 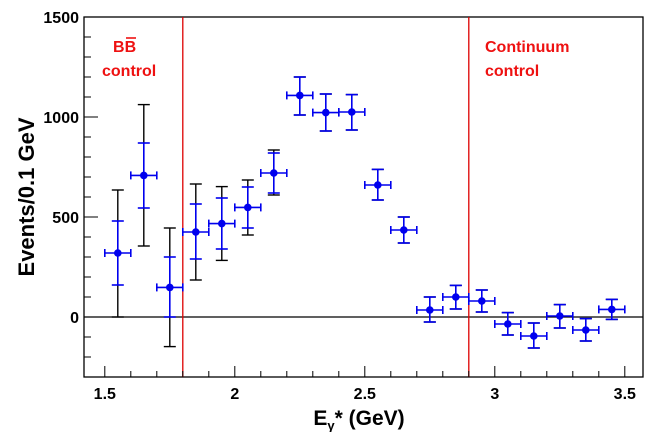 What do you see at coordinates (625, 394) in the screenshot?
I see `x-tick-label: 3.5` at bounding box center [625, 394].